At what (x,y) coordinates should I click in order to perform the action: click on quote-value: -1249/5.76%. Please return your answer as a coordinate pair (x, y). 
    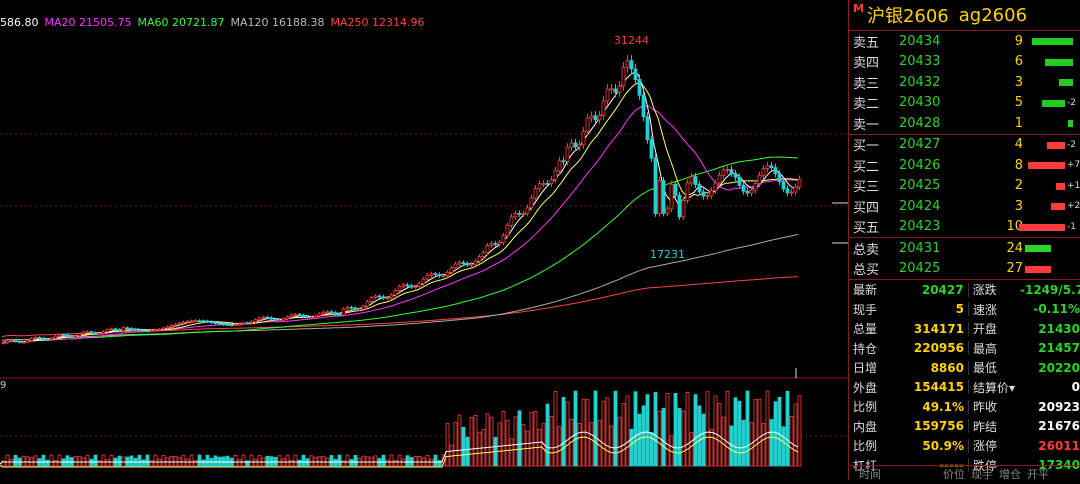
    Looking at the image, I should click on (1050, 289).